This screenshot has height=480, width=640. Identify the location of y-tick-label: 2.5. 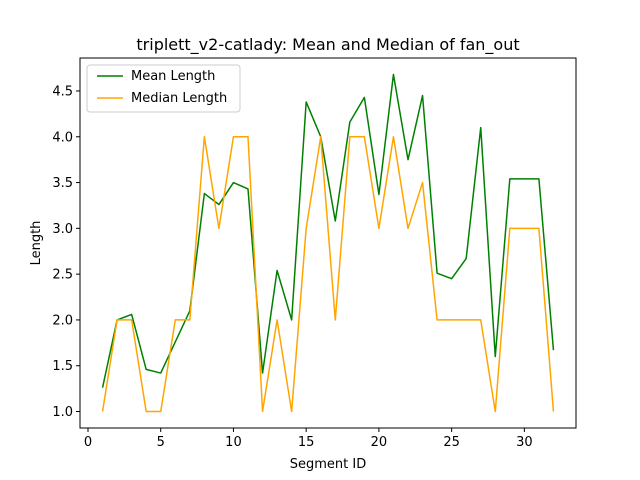
(62, 275).